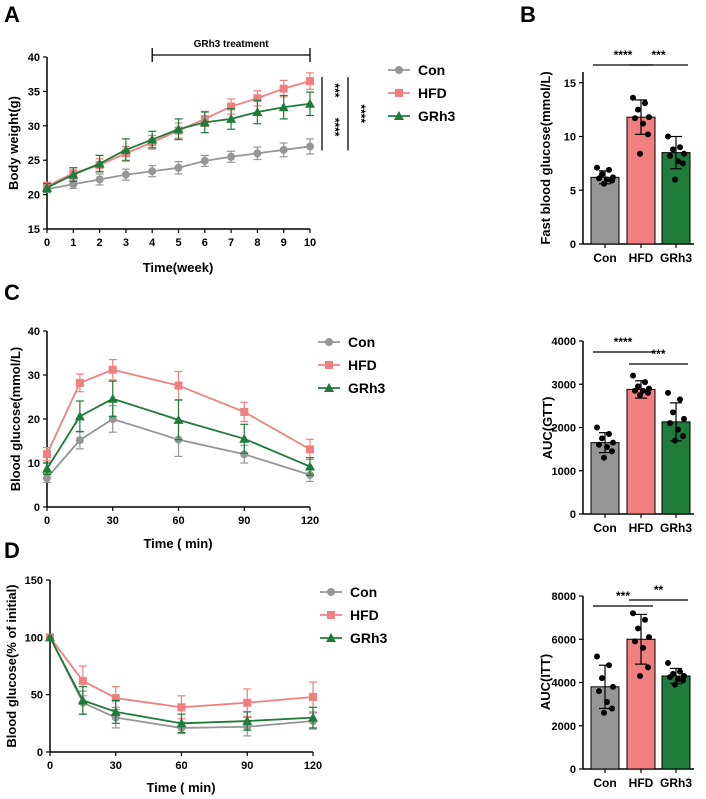  What do you see at coordinates (34, 638) in the screenshot?
I see `y-tick-label: 100` at bounding box center [34, 638].